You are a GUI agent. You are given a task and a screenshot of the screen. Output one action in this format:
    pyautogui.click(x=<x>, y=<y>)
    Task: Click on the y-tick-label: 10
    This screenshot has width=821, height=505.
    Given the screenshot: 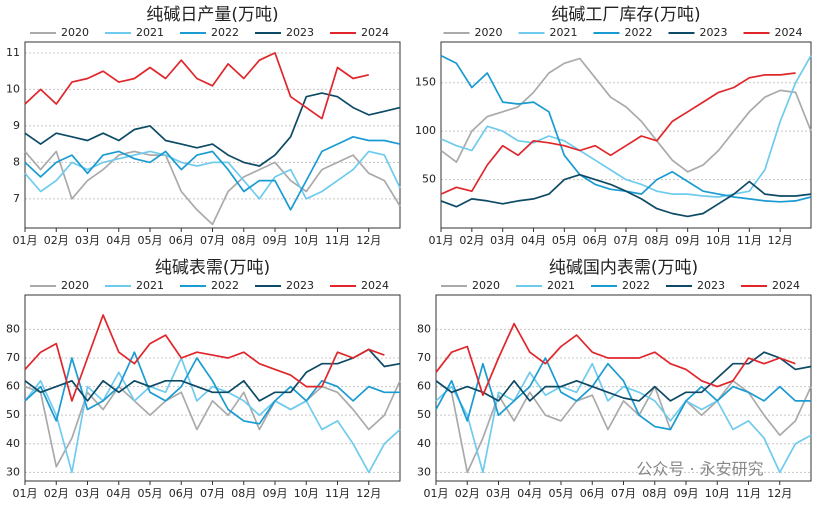 What is the action you would take?
    pyautogui.click(x=13, y=88)
    